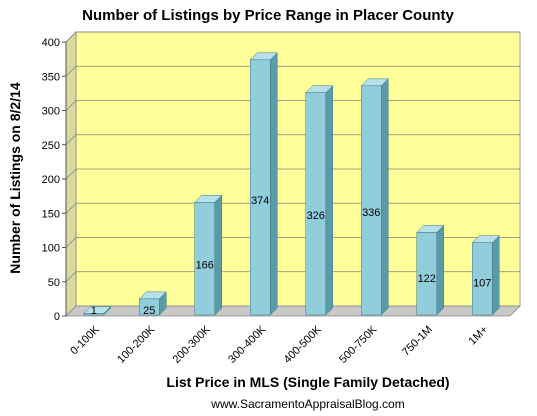 This screenshot has width=537, height=416. I want to click on y-tick-label: 350, so click(51, 77).